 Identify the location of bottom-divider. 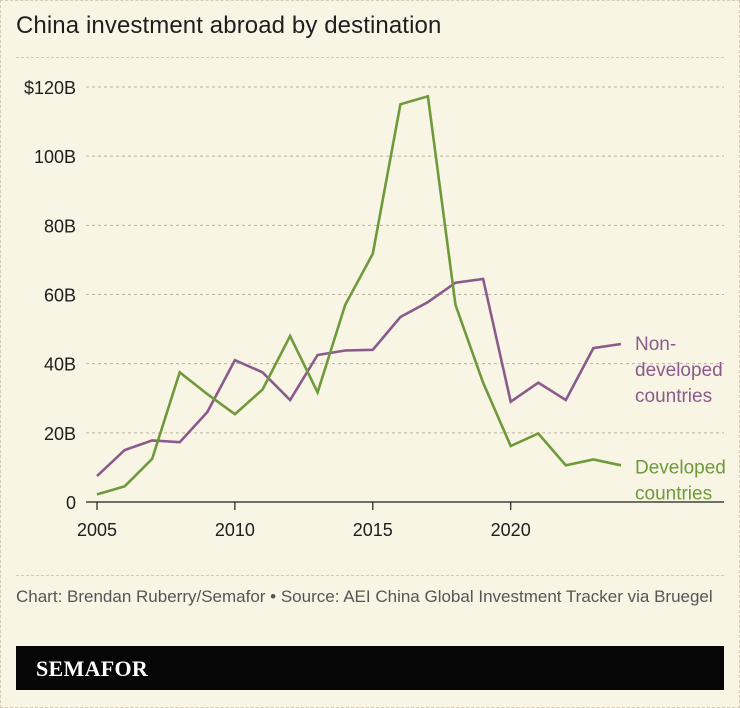
(370, 575).